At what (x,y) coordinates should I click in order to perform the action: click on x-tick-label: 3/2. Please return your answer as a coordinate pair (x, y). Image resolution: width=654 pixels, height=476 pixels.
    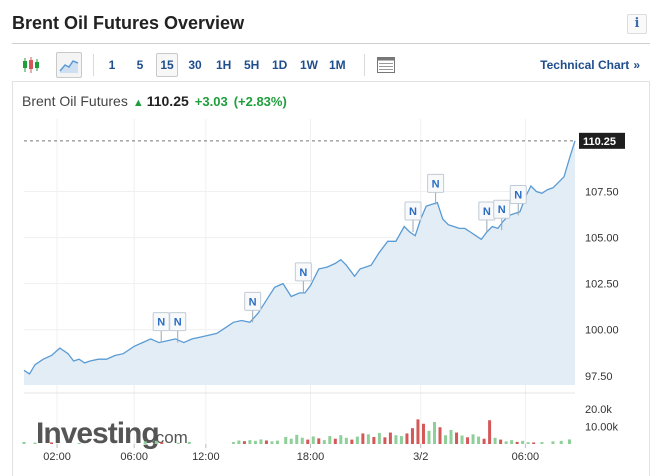
    Looking at the image, I should click on (420, 457).